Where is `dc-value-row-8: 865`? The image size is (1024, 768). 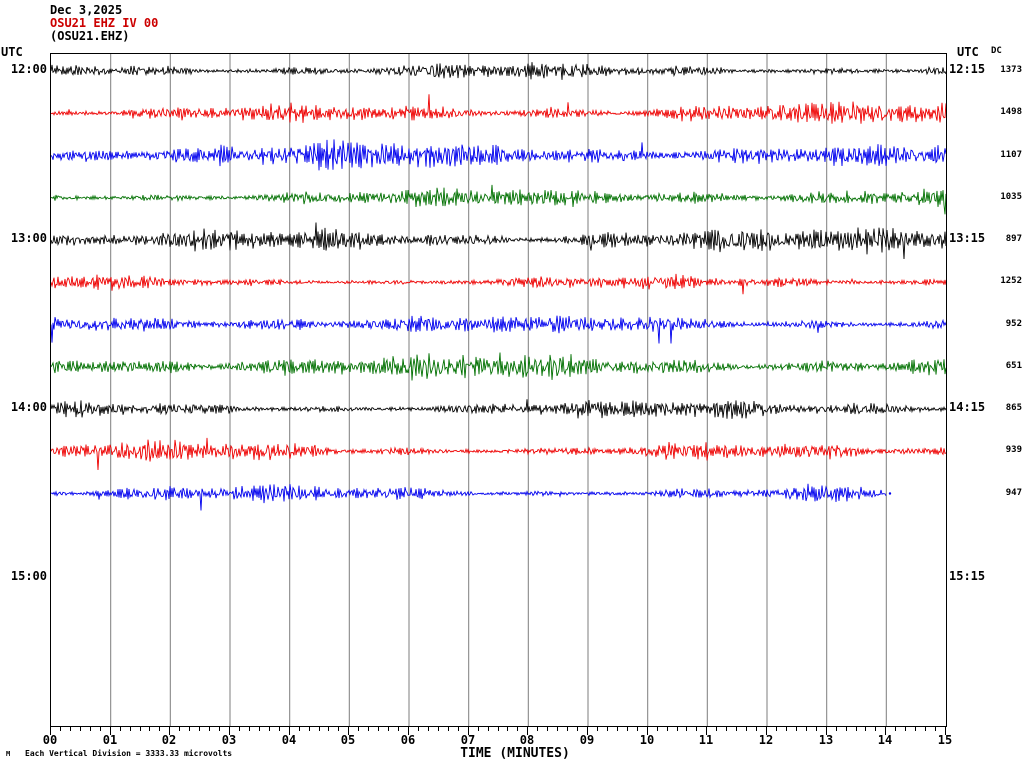 dc-value-row-8: 865 is located at coordinates (1013, 408).